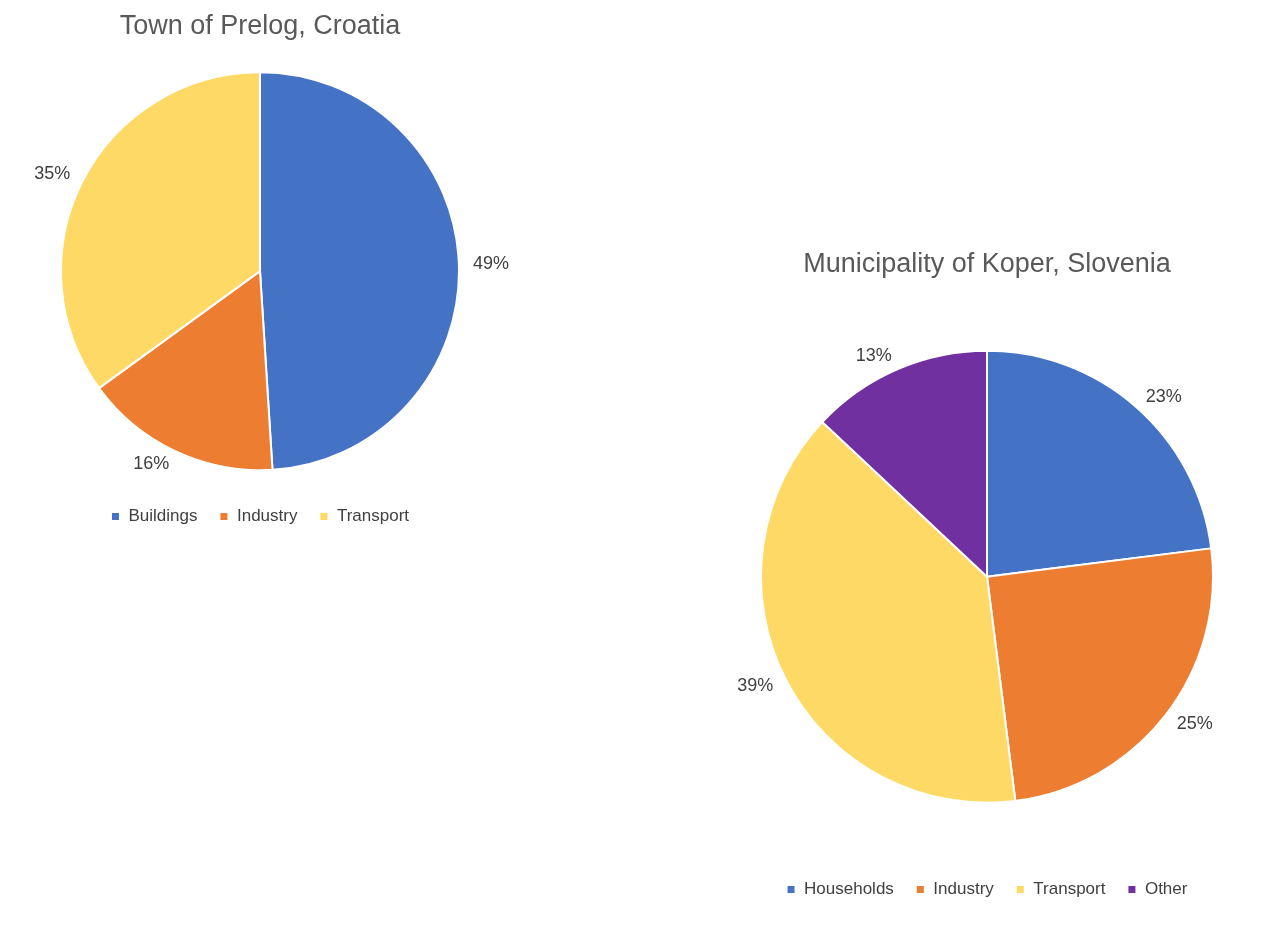 The height and width of the screenshot is (941, 1274). Describe the element at coordinates (1194, 722) in the screenshot. I see `data-label: 25%` at that location.